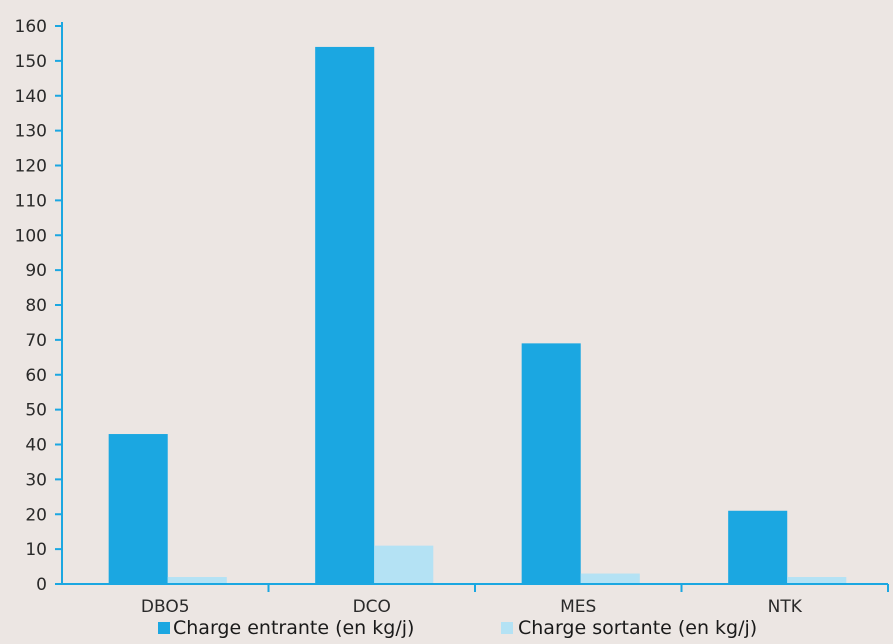 The width and height of the screenshot is (893, 644). Describe the element at coordinates (31, 236) in the screenshot. I see `y-tick-label: 100` at that location.